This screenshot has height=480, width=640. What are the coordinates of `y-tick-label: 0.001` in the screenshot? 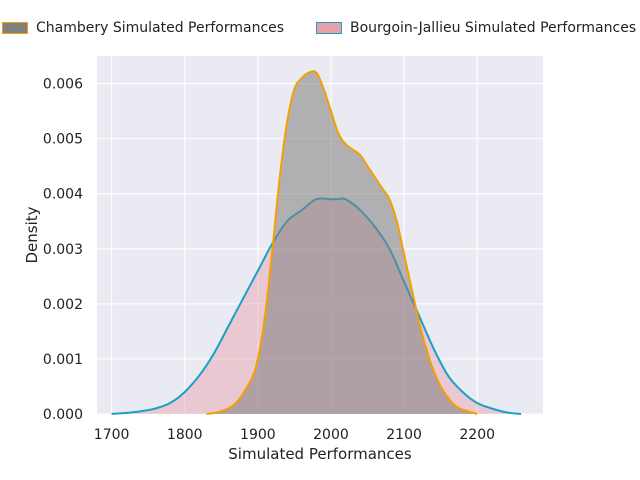 It's located at (63, 360).